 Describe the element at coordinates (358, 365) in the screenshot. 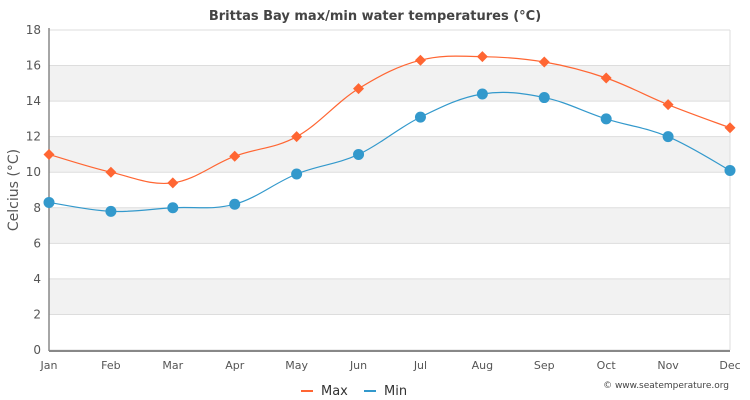

I see `x-tick-label: Jun` at that location.